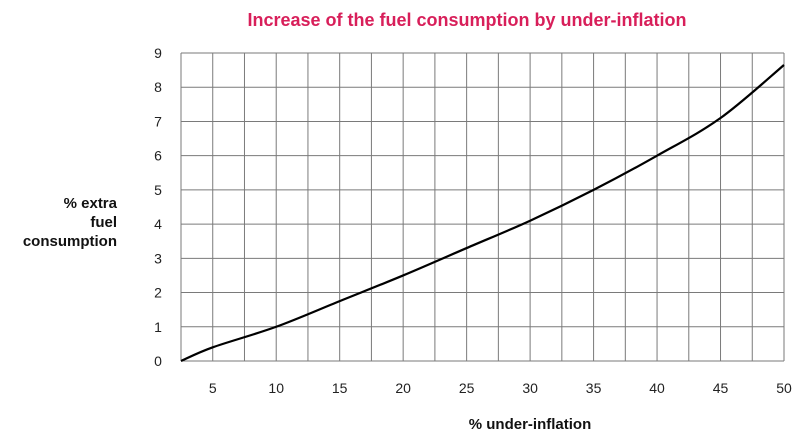 This screenshot has width=800, height=439. I want to click on x-tick-label: 50, so click(784, 388).